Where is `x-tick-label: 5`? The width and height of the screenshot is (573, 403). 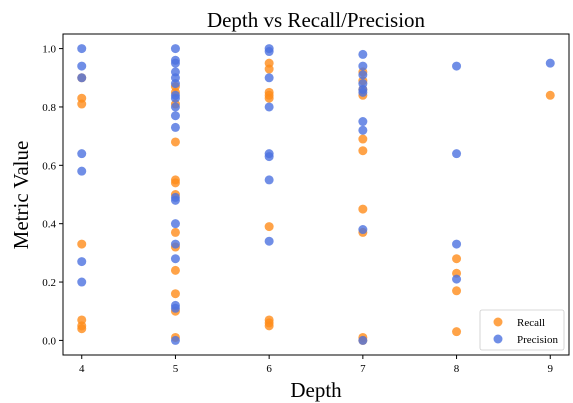 x-tick-label: 5 is located at coordinates (176, 369).